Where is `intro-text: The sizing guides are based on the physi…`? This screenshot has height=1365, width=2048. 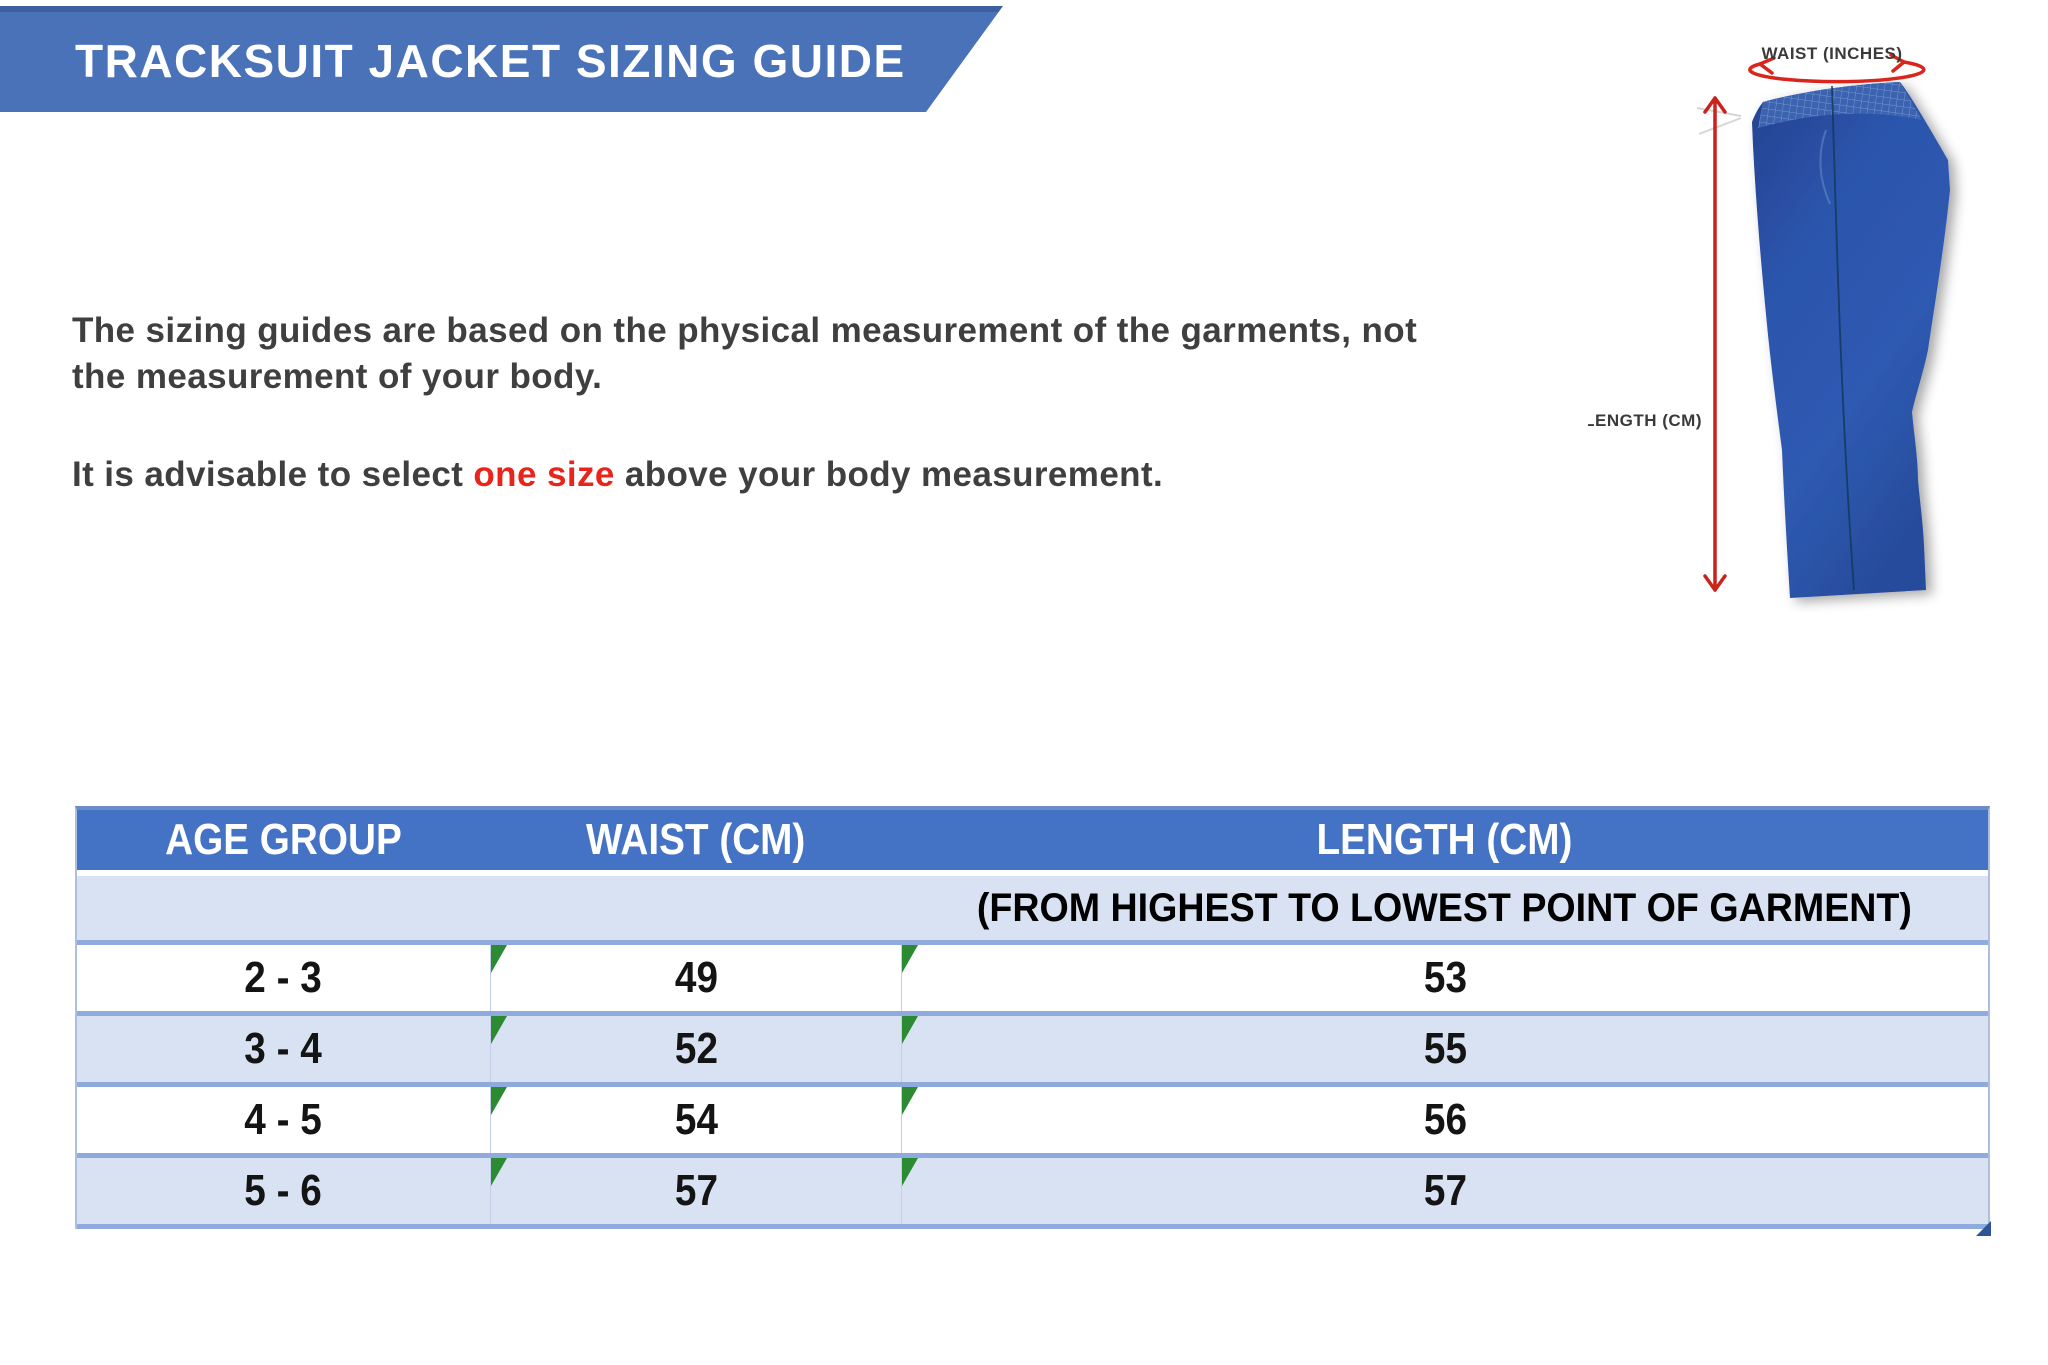 intro-text: The sizing guides are based on the physi… is located at coordinates (822, 403).